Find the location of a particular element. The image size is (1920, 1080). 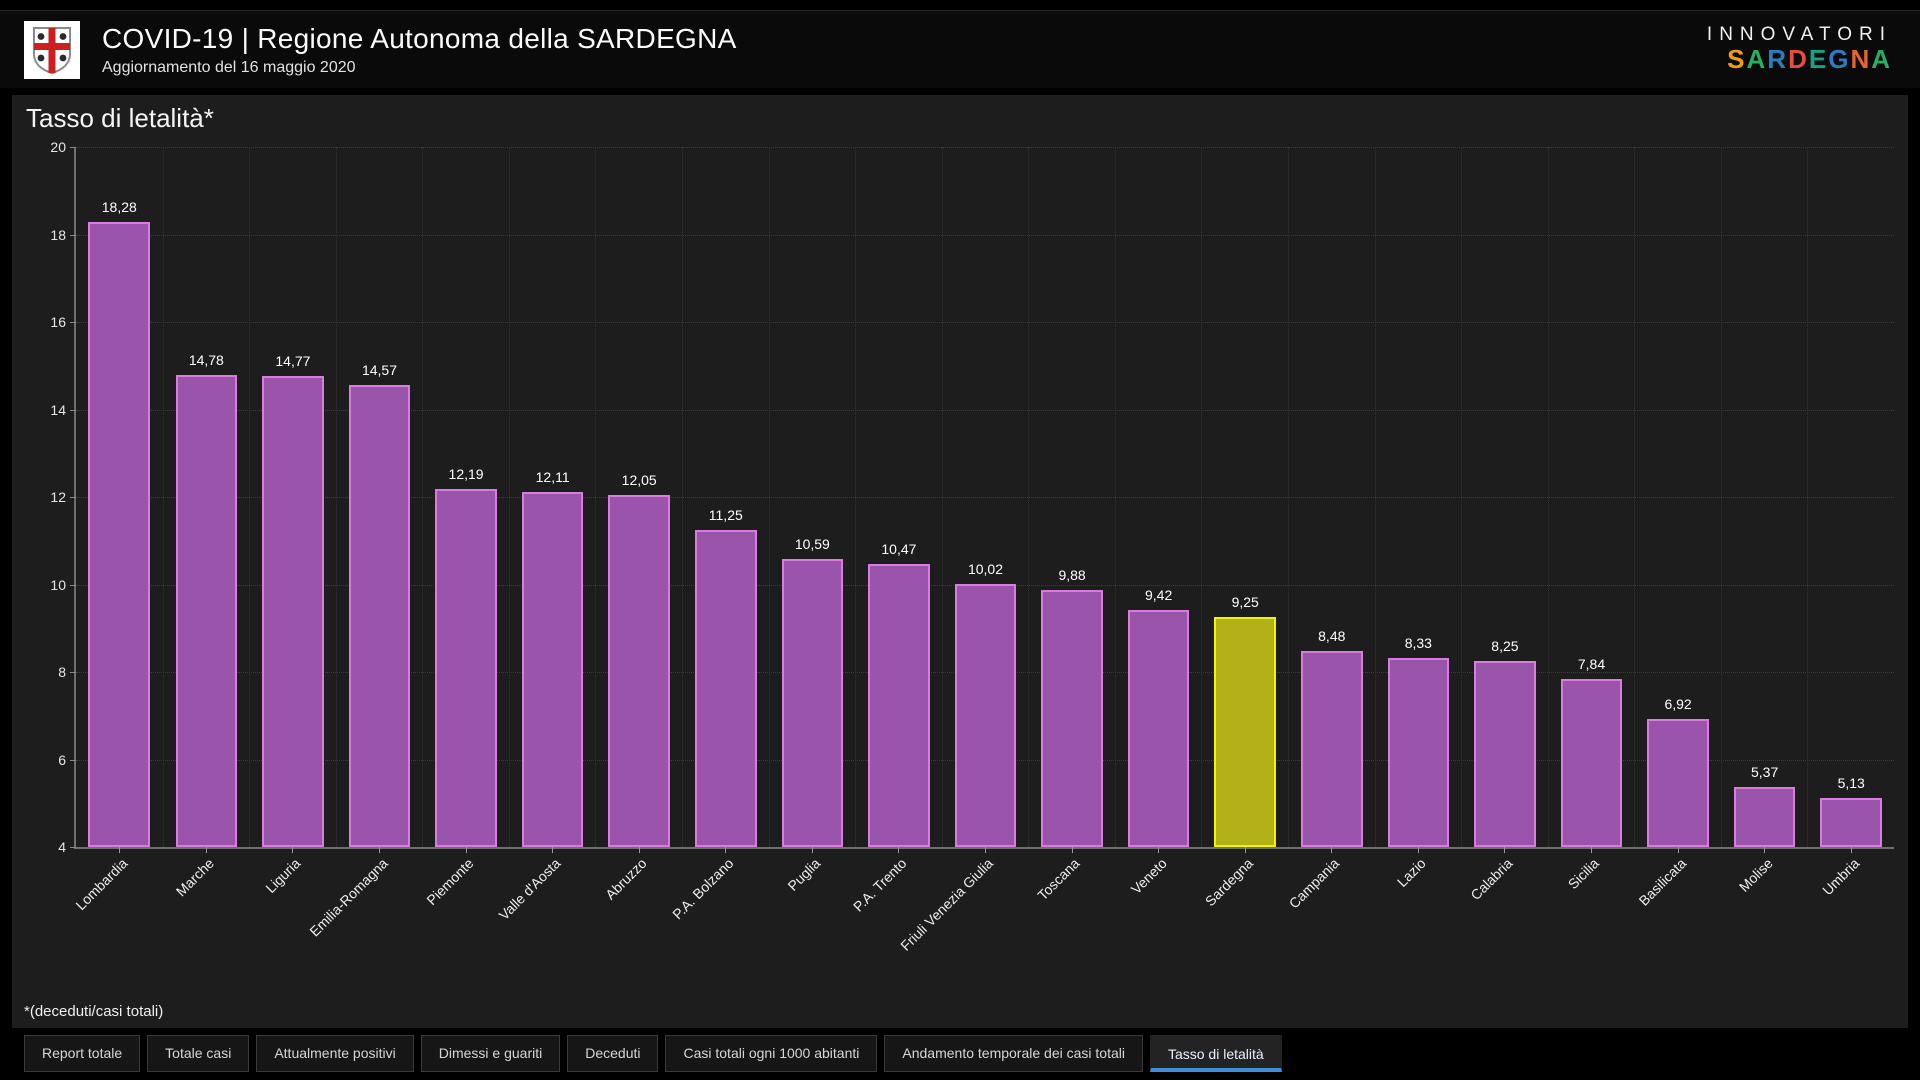

x-axis-label-Sicilia: Sicilia is located at coordinates (1584, 874).